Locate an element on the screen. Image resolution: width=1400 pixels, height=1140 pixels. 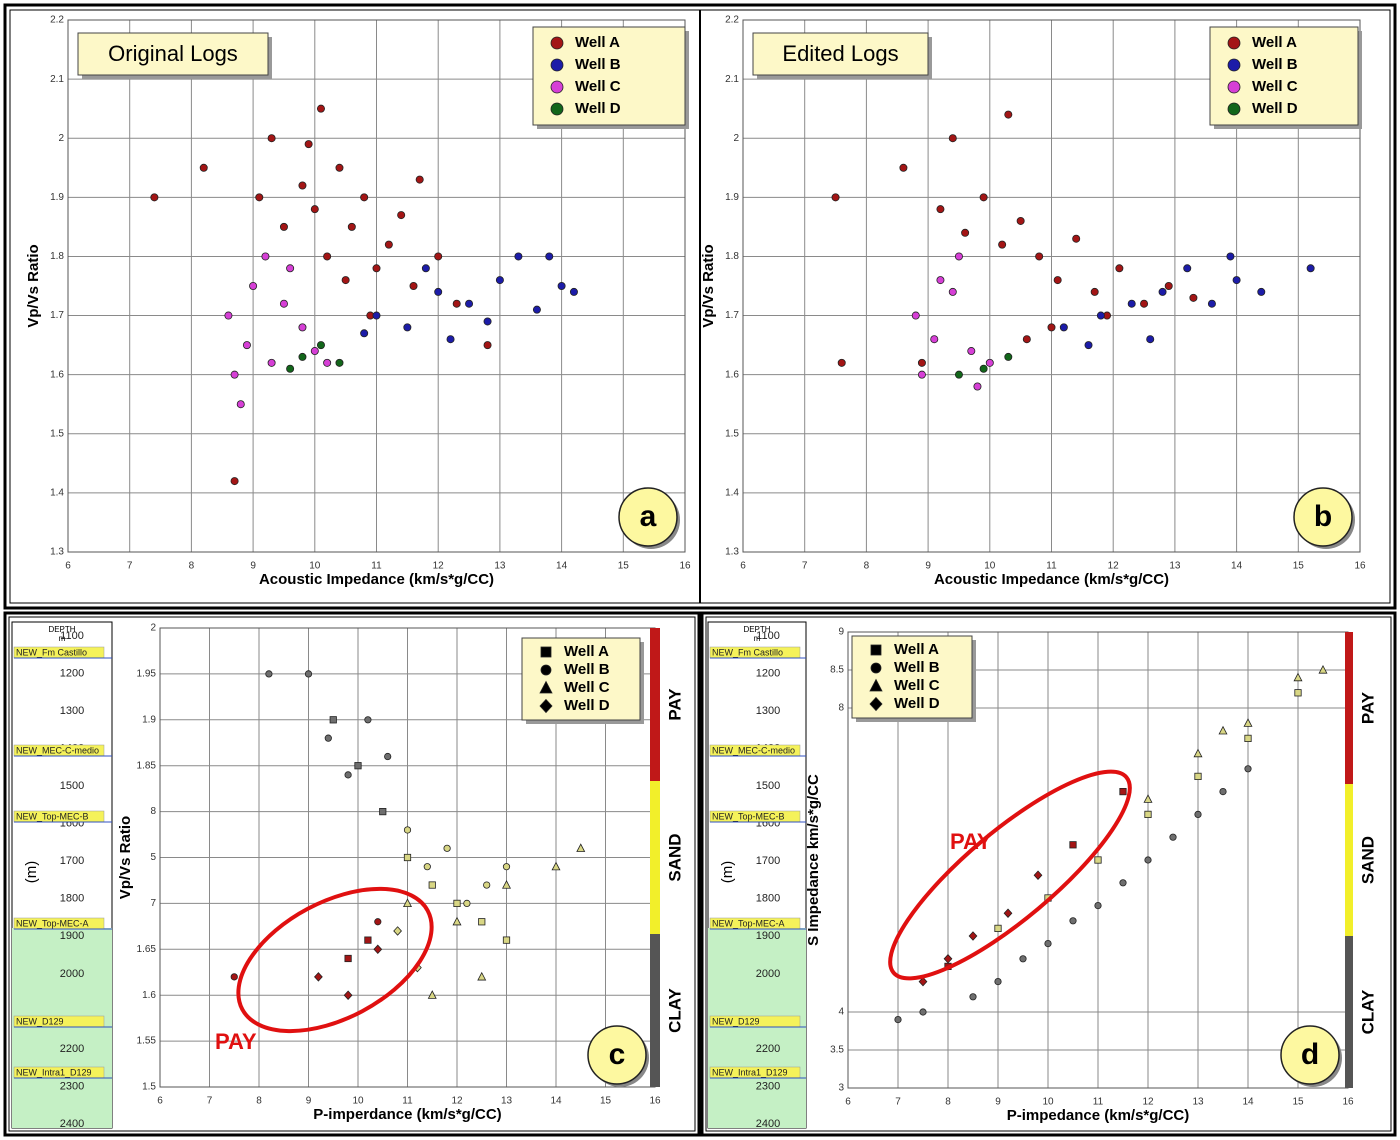
zone-label: PAY is located at coordinates (1367, 707).